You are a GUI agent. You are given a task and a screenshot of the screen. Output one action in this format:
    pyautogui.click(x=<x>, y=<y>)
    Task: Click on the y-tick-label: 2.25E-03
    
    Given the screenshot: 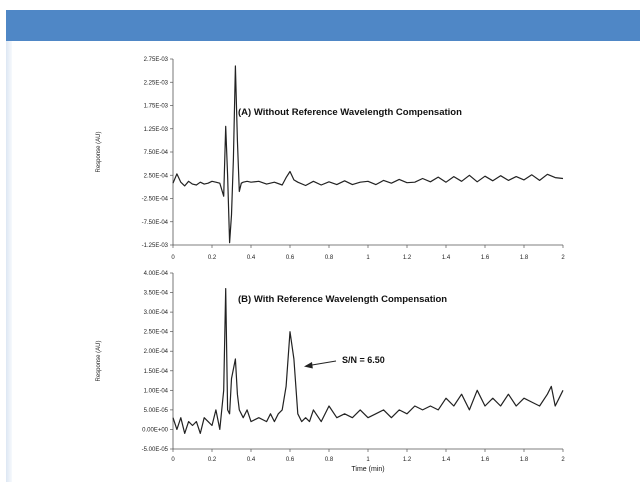 What is the action you would take?
    pyautogui.click(x=156, y=83)
    